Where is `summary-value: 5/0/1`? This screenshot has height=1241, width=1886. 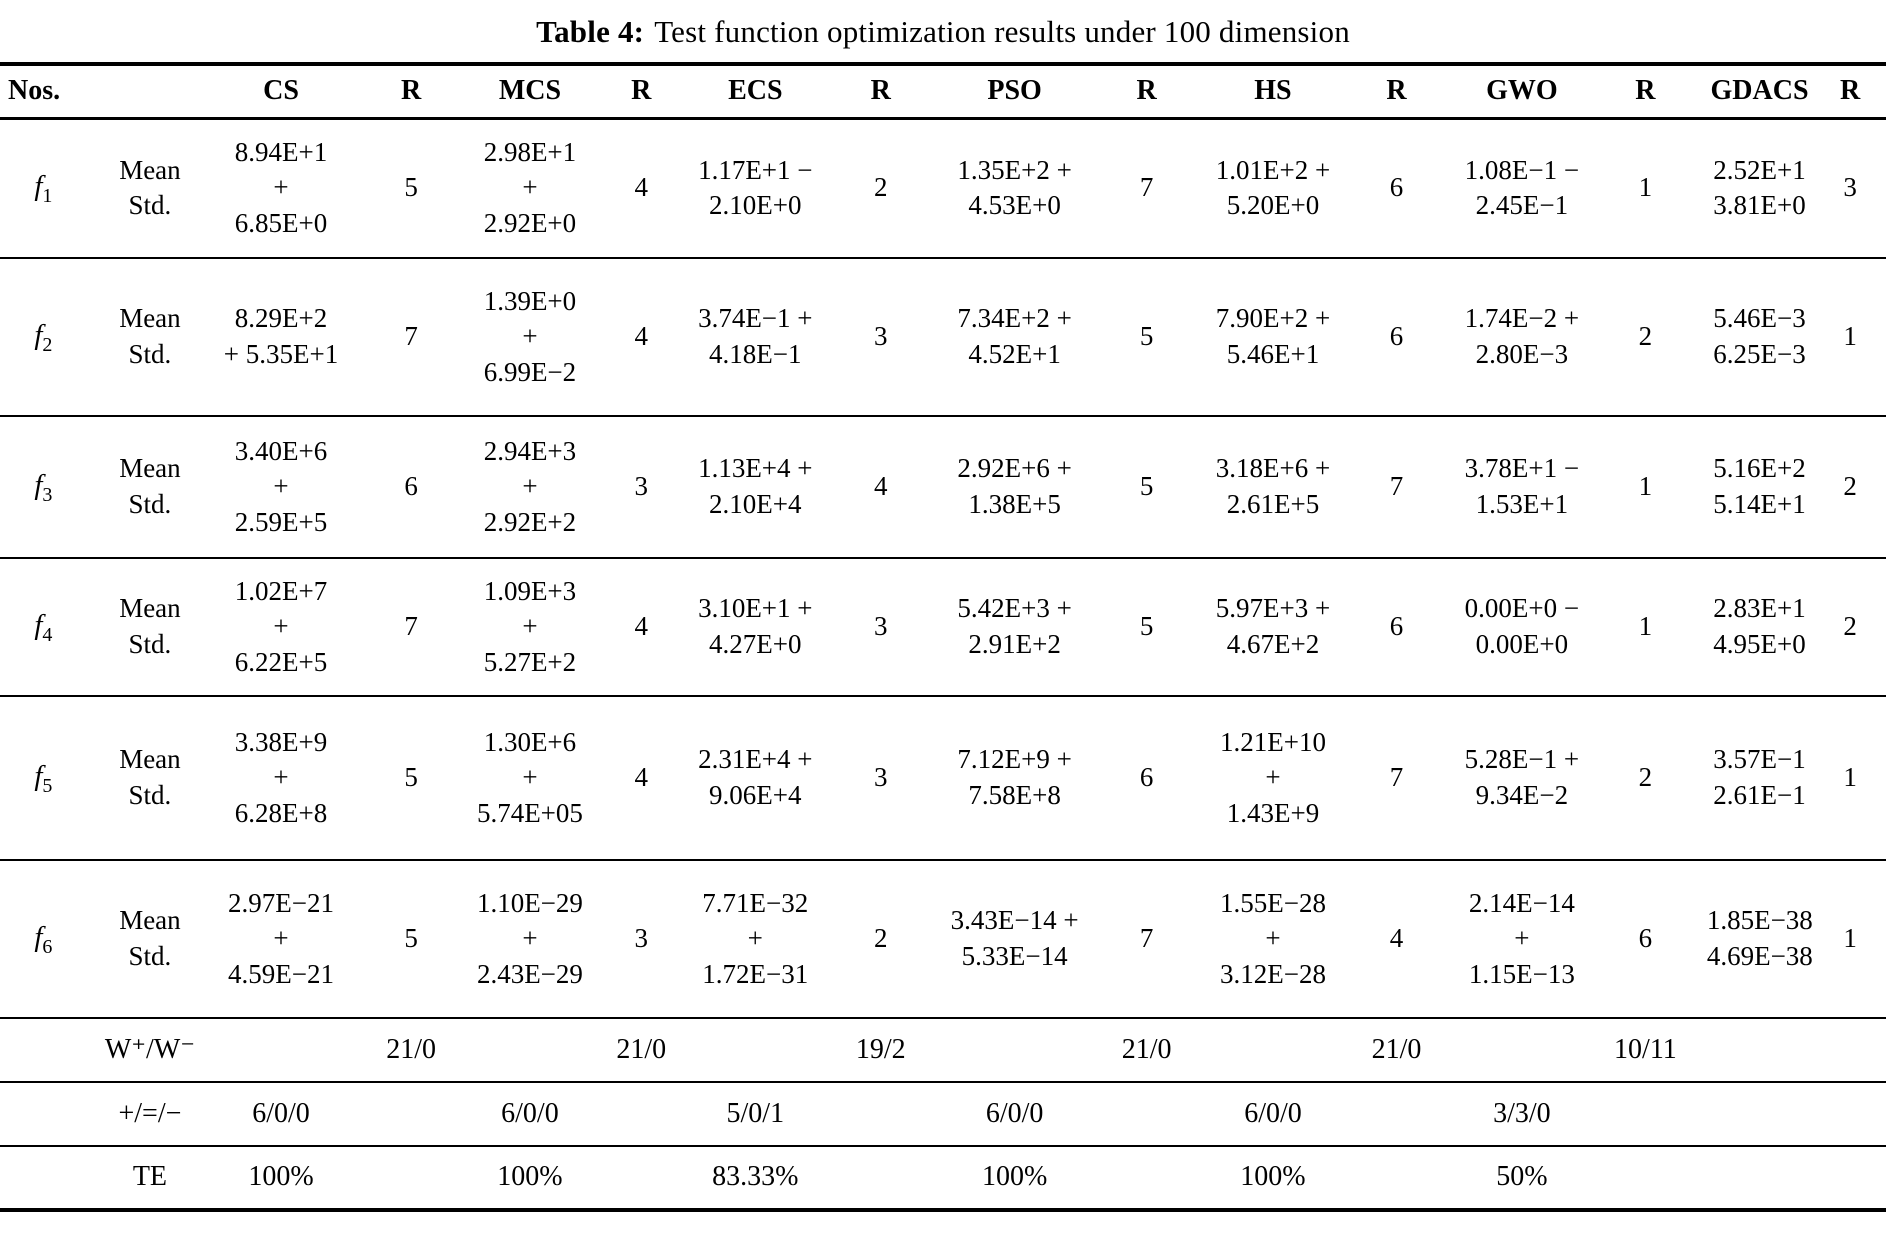 summary-value: 5/0/1 is located at coordinates (755, 1113).